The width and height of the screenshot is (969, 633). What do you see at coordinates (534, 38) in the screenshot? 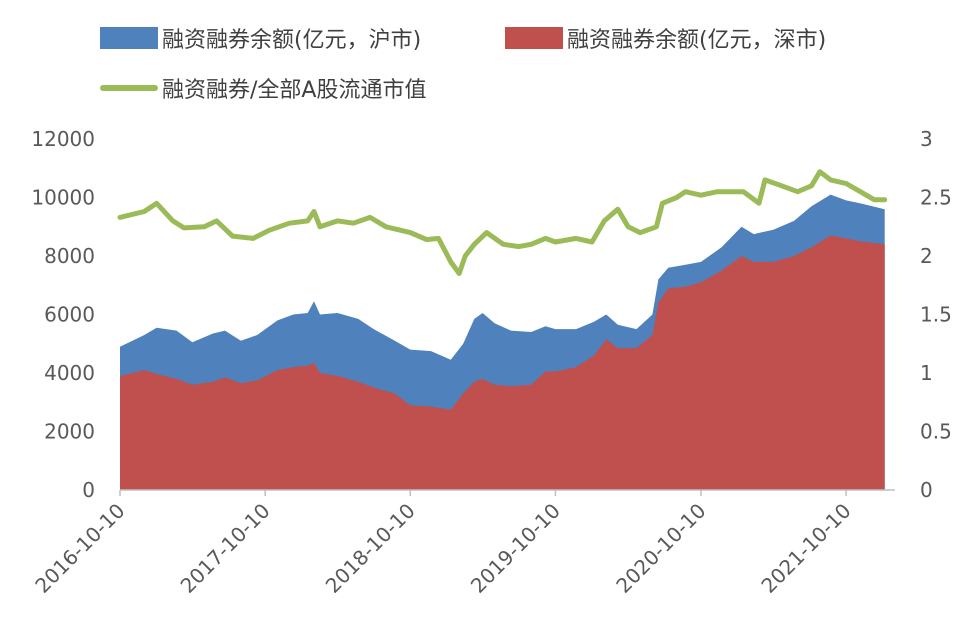
I see `legend-swatch-sz` at bounding box center [534, 38].